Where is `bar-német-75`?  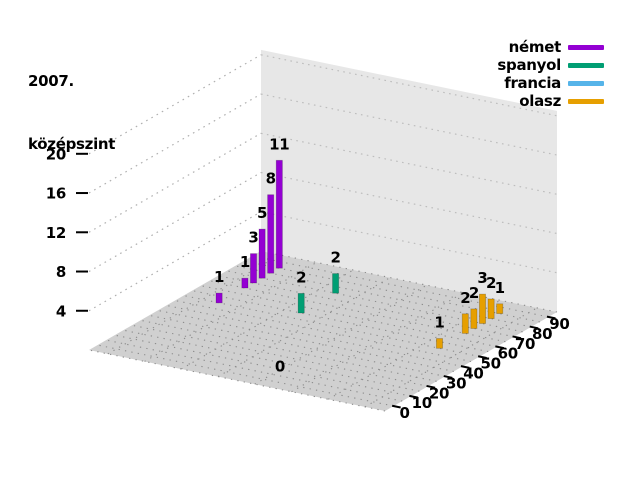
bar-német-75 is located at coordinates (262, 253).